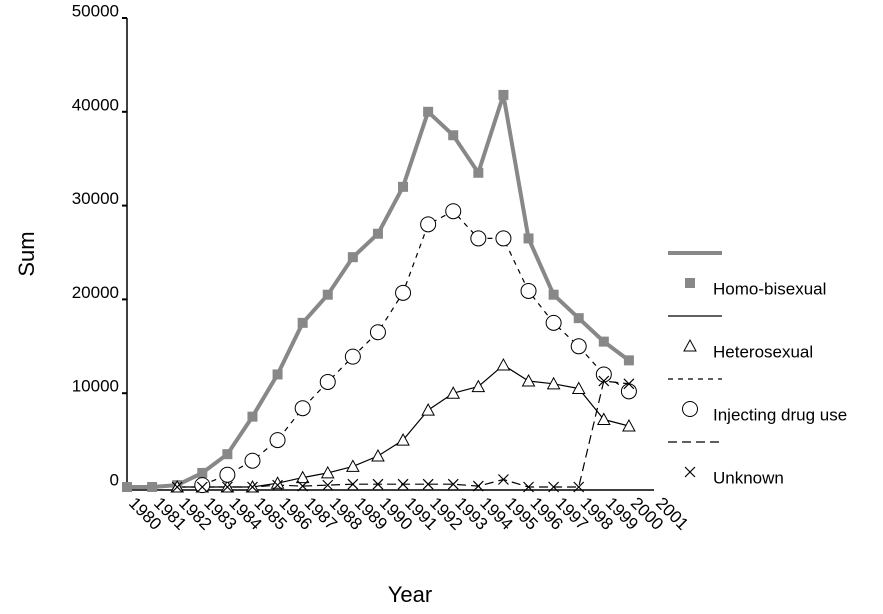 The image size is (883, 614). I want to click on y-tick-label: 40000, so click(95, 104).